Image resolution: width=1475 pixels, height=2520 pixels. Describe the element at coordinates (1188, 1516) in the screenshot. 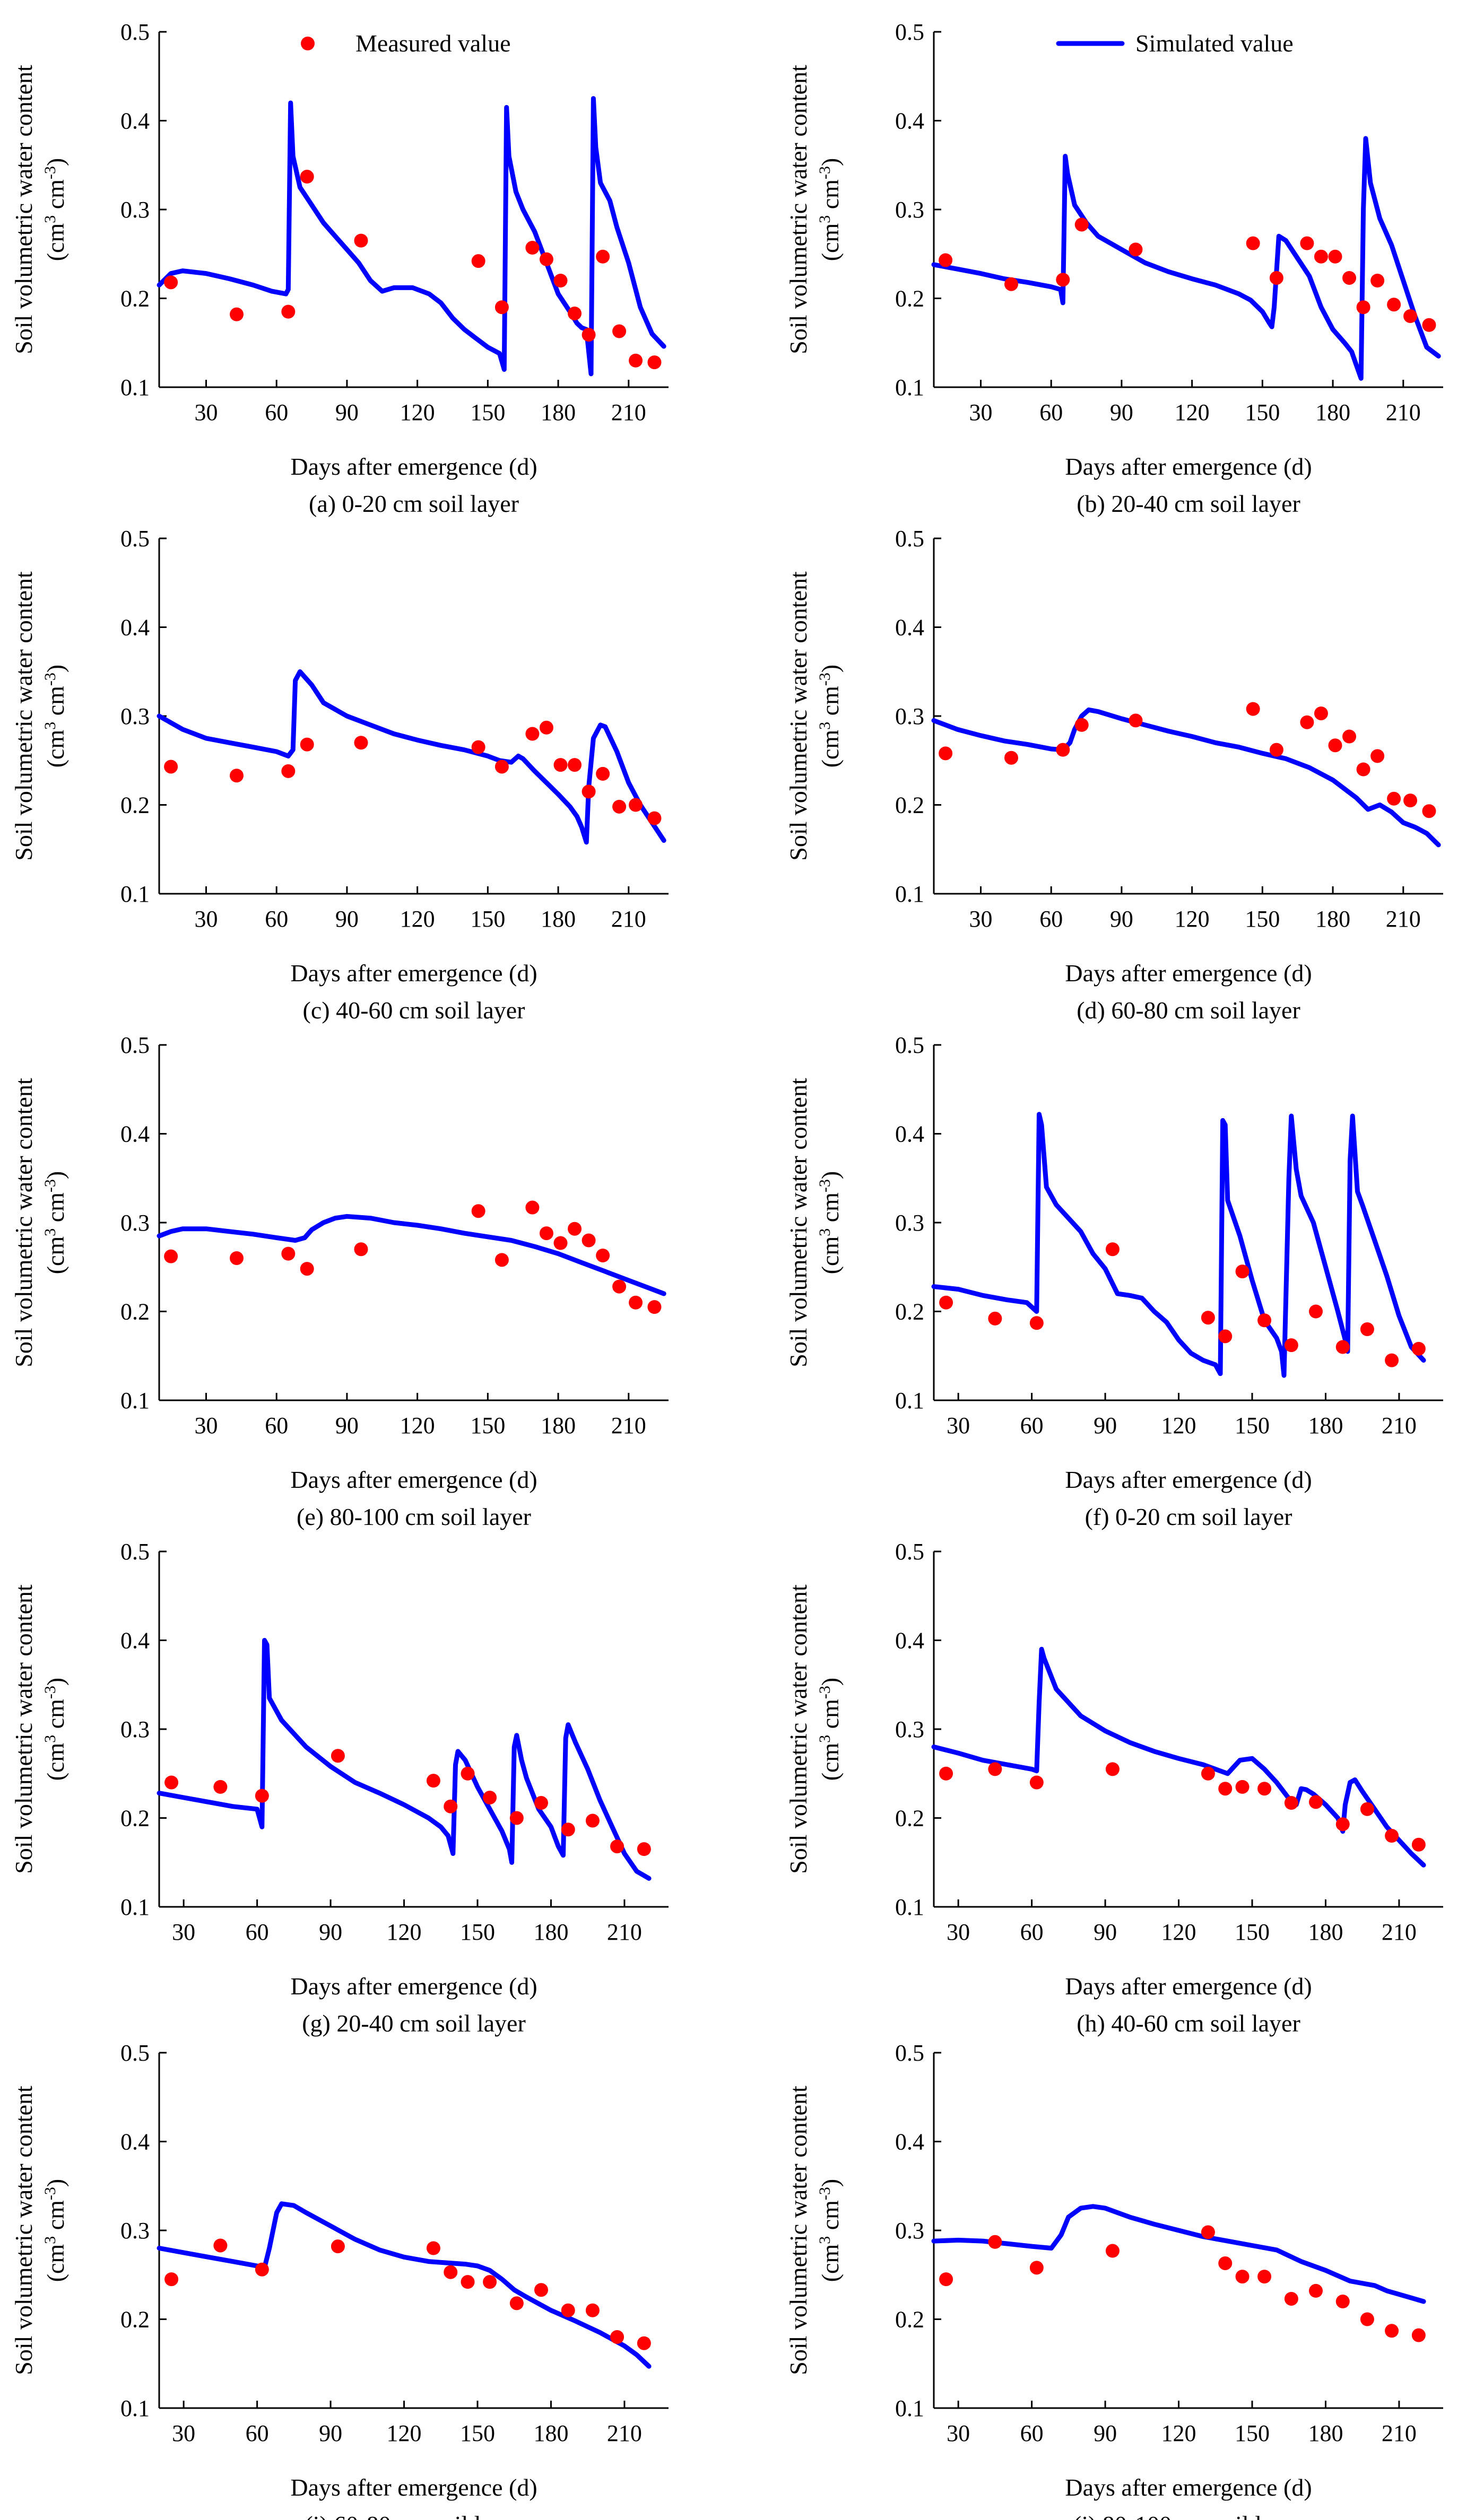

I see `panel-caption: (f) 0-20 cm soil layer` at that location.